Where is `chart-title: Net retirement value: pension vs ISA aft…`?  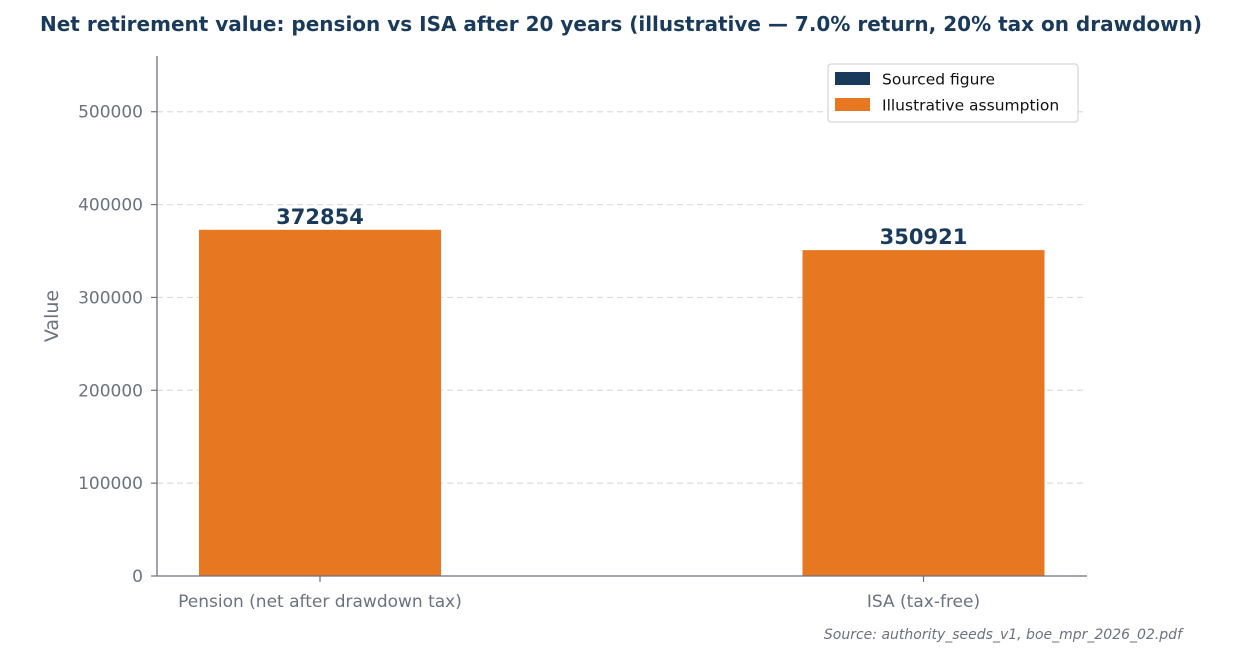
chart-title: Net retirement value: pension vs ISA aft… is located at coordinates (621, 24).